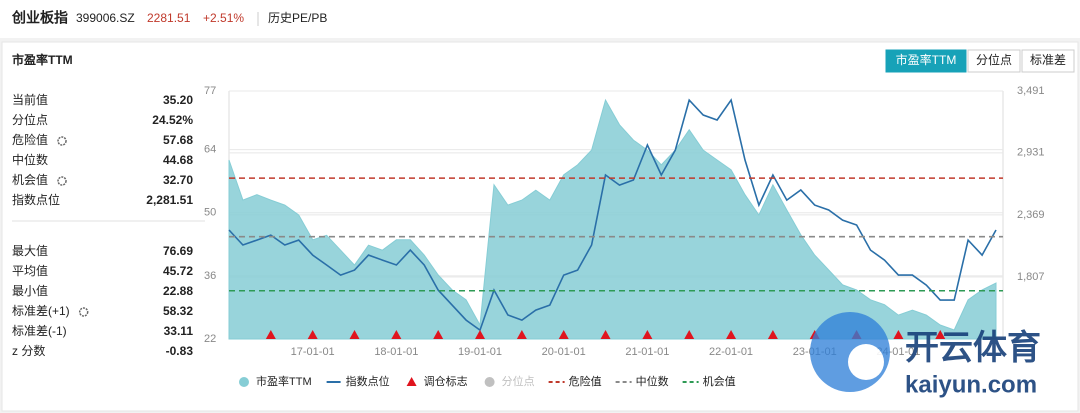 Image resolution: width=1080 pixels, height=413 pixels. I want to click on header-bar, so click(540, 19).